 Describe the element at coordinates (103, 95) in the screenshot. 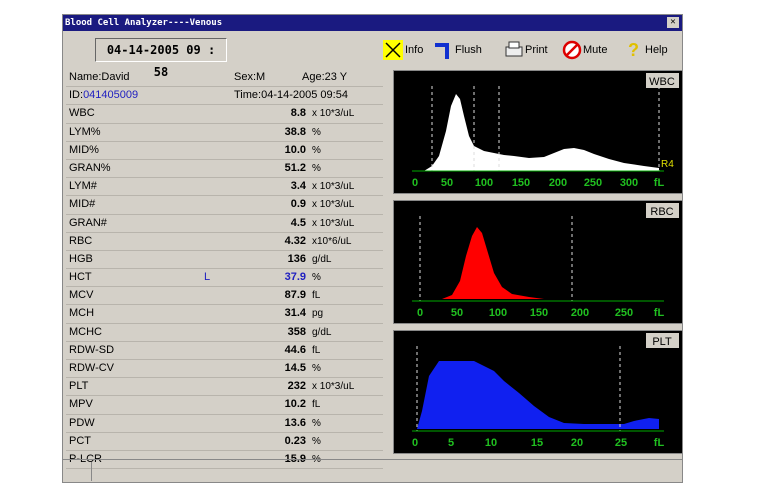

I see `patient-field: ID:041405009` at that location.